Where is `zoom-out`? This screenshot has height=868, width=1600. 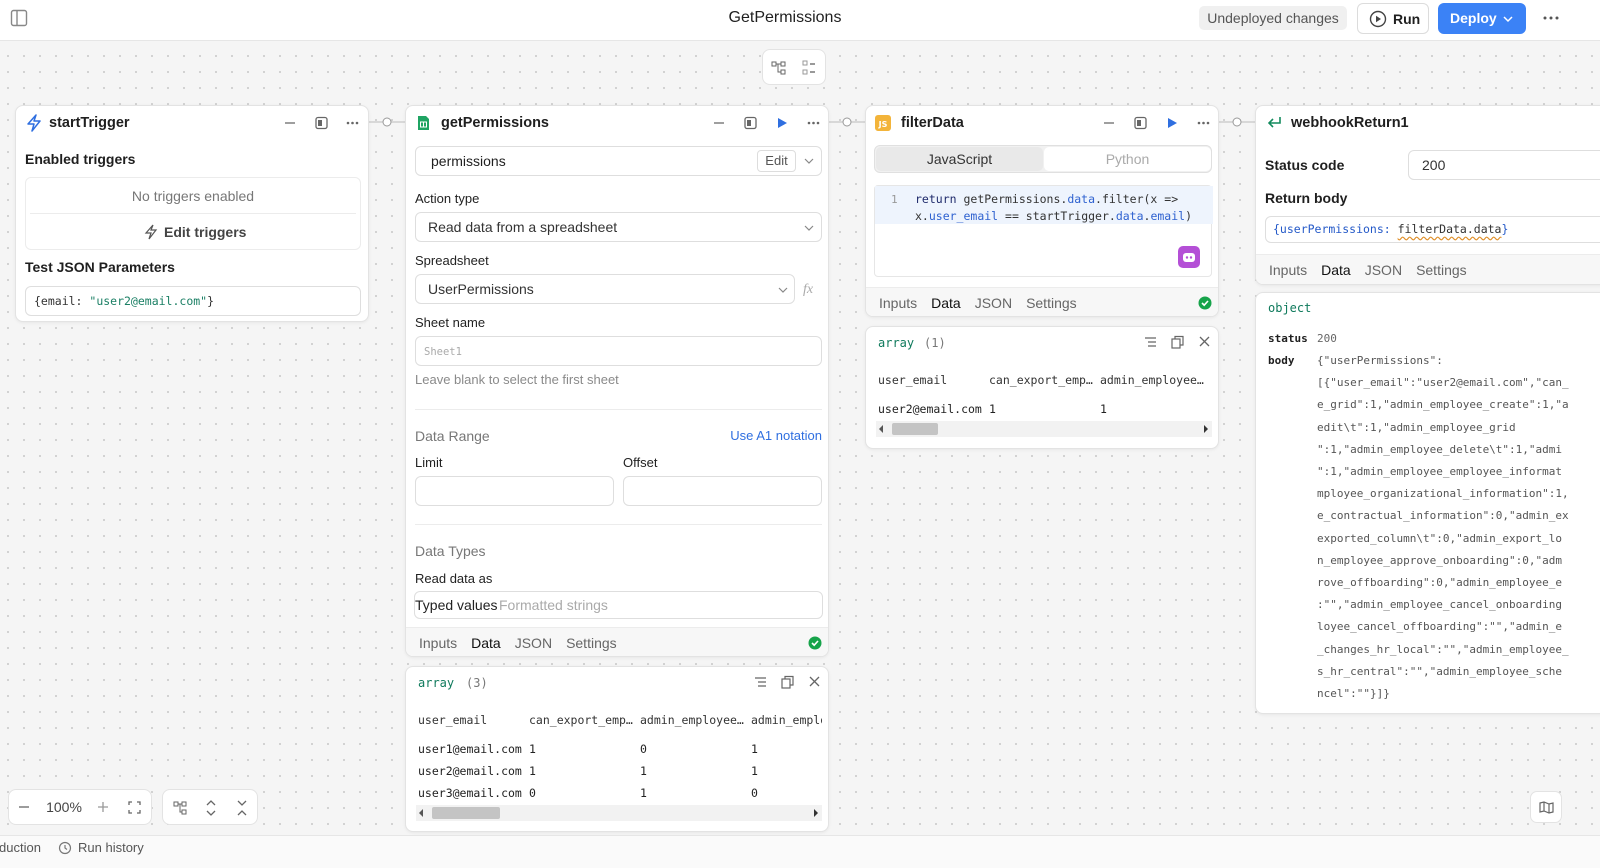
zoom-out is located at coordinates (24, 807).